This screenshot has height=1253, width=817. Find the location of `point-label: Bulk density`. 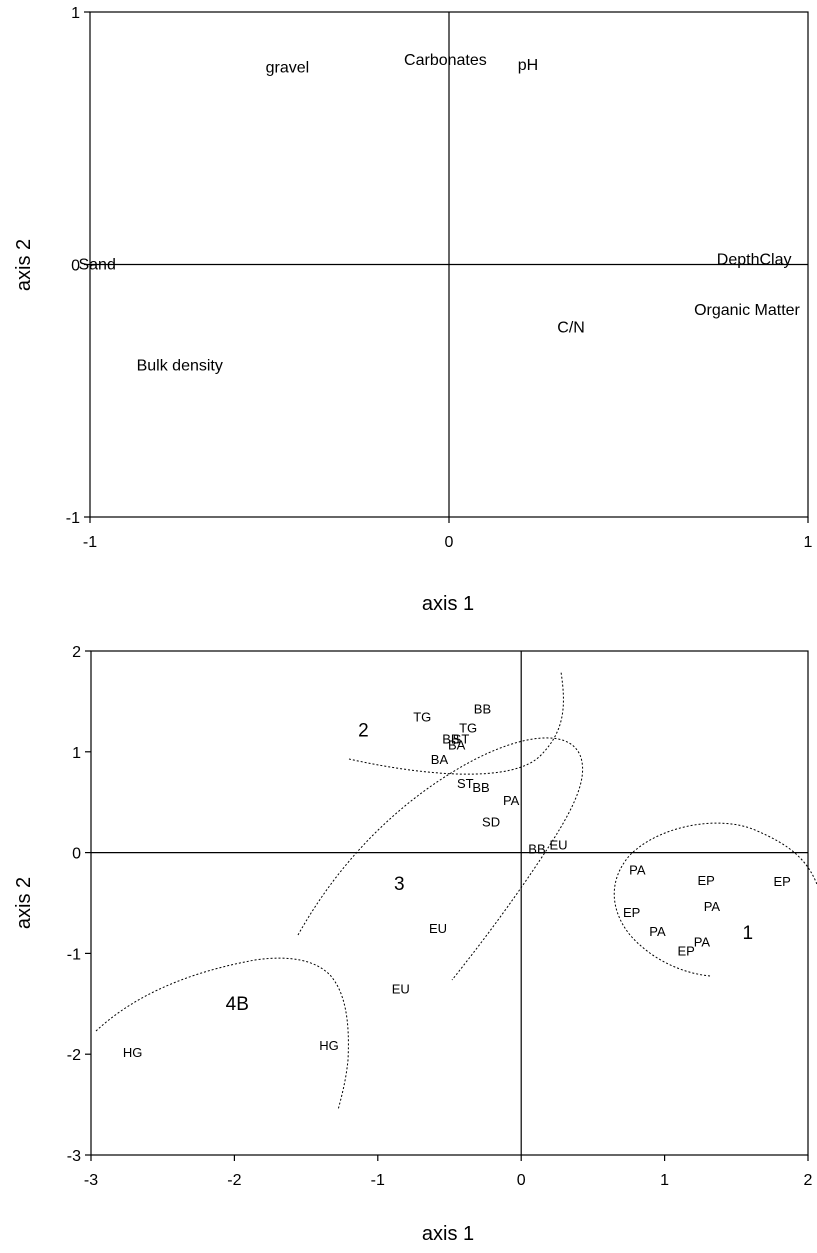

point-label: Bulk density is located at coordinates (180, 366).